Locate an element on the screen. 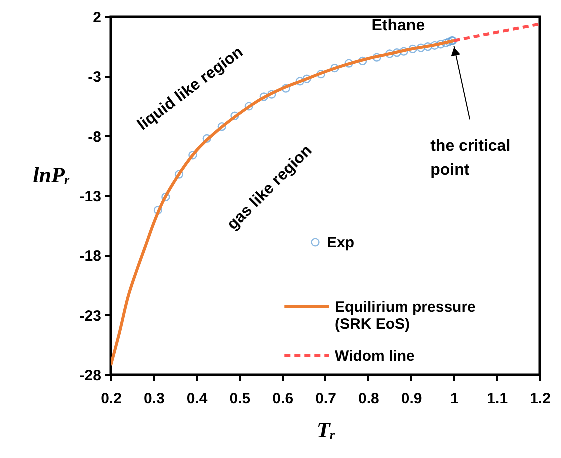 This screenshot has height=458, width=561. y-tick-label: -3 is located at coordinates (95, 77).